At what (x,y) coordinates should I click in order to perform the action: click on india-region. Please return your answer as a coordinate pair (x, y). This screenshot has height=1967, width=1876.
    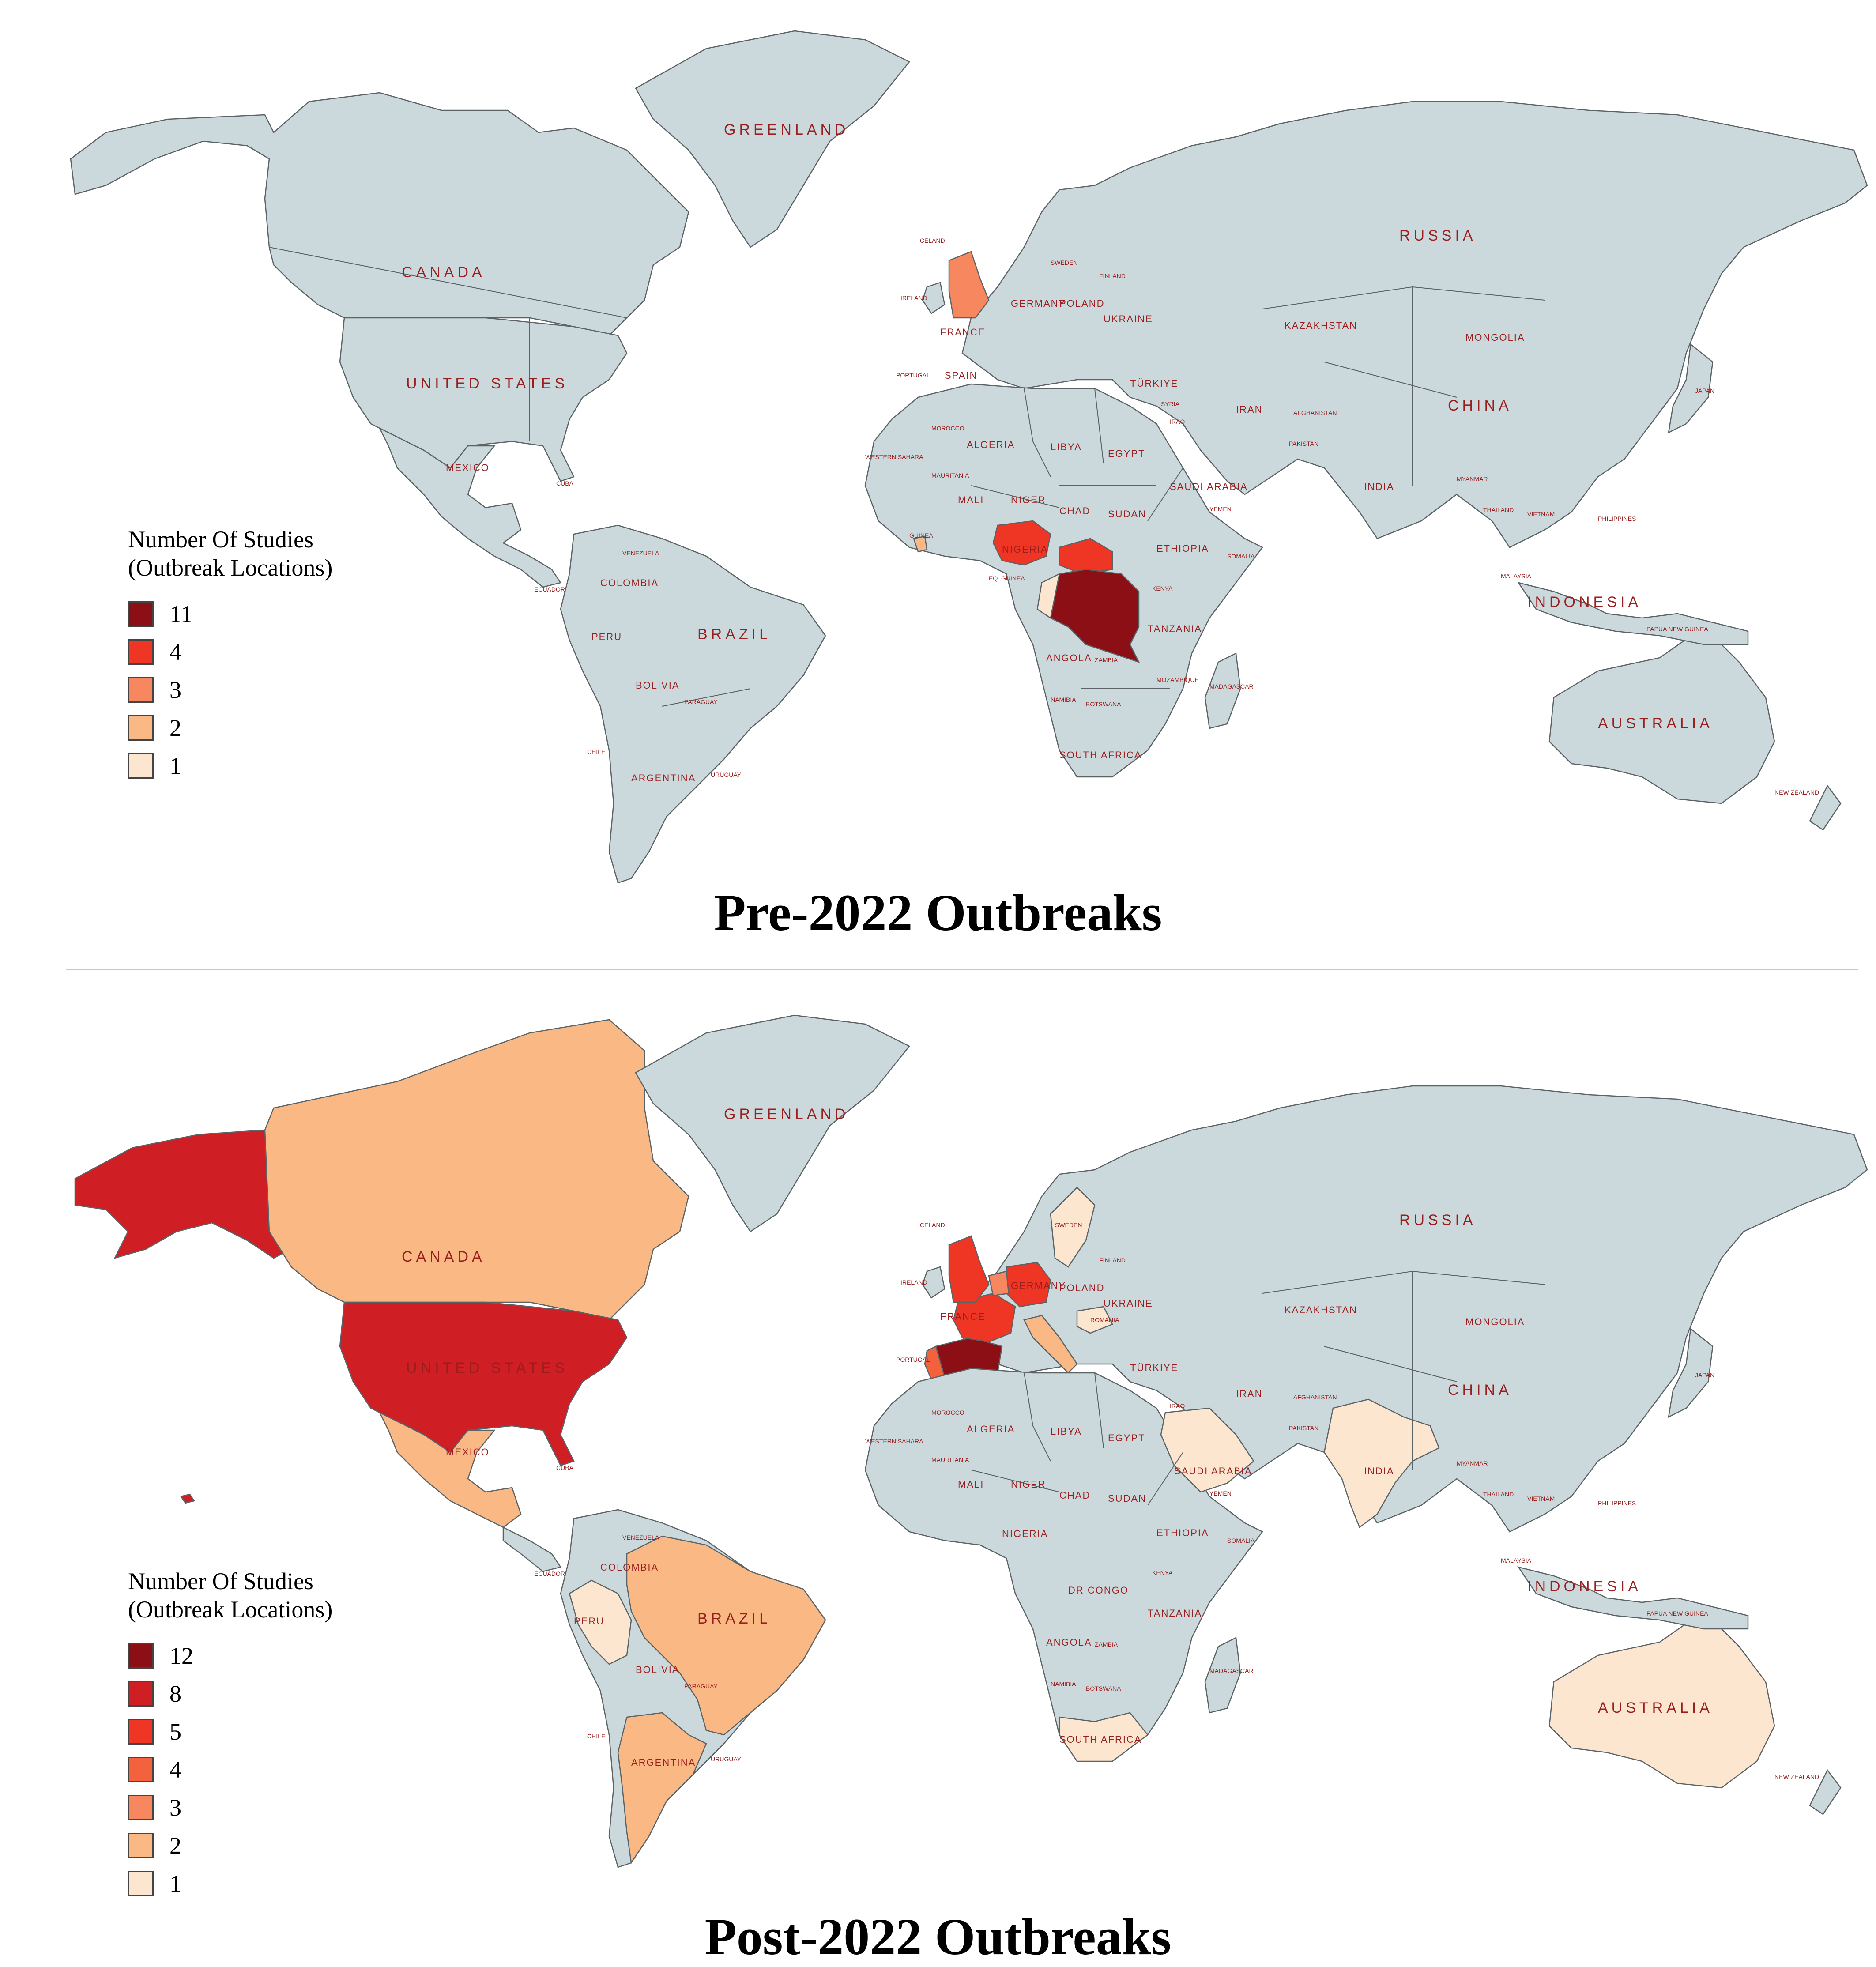
    Looking at the image, I should click on (1381, 1463).